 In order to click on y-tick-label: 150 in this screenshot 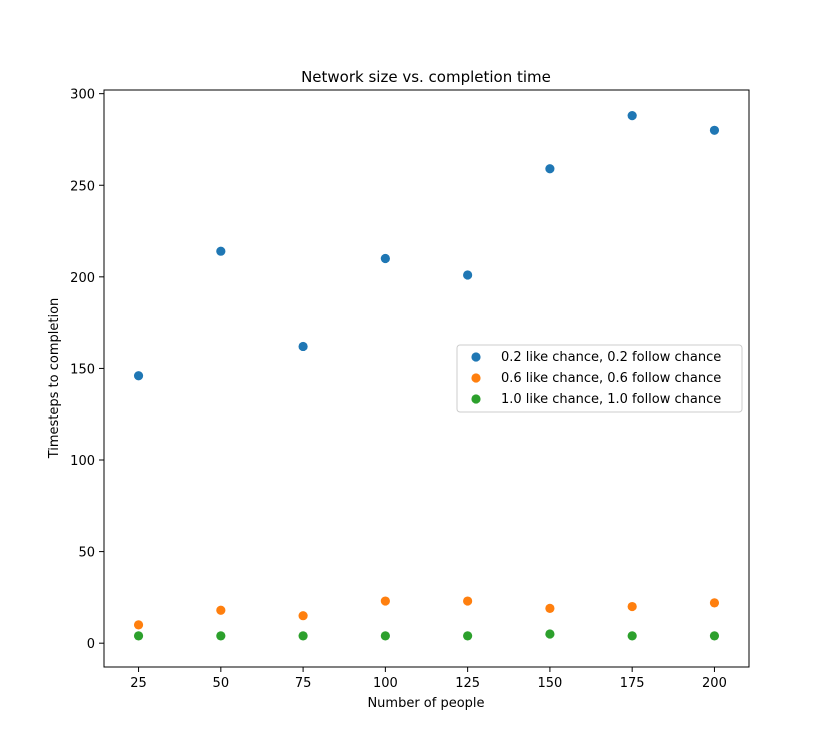, I will do `click(82, 369)`.